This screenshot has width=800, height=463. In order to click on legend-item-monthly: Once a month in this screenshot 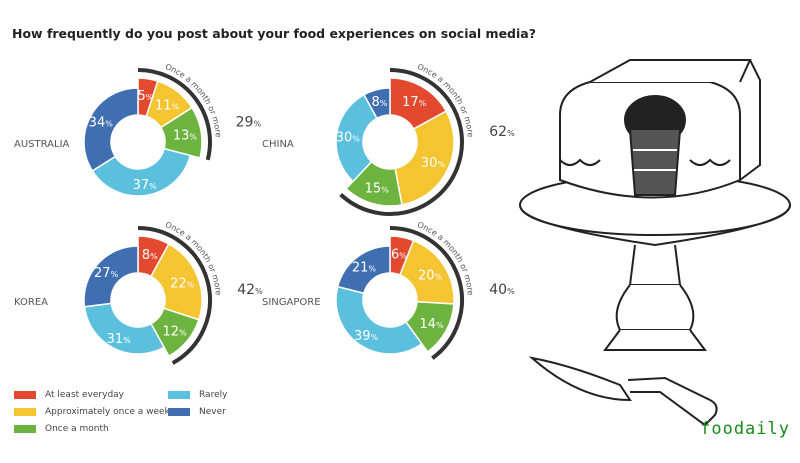, I will do `click(61, 429)`.